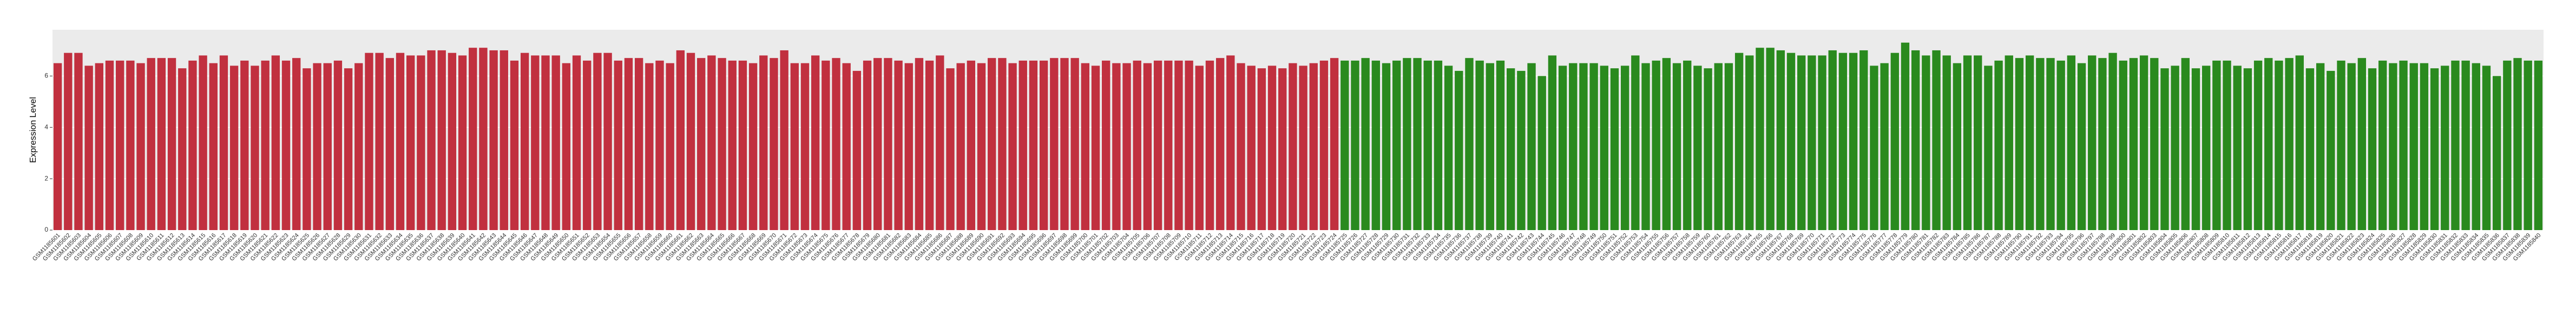 The width and height of the screenshot is (2576, 314). What do you see at coordinates (46, 76) in the screenshot?
I see `y-tick-label: 6` at bounding box center [46, 76].